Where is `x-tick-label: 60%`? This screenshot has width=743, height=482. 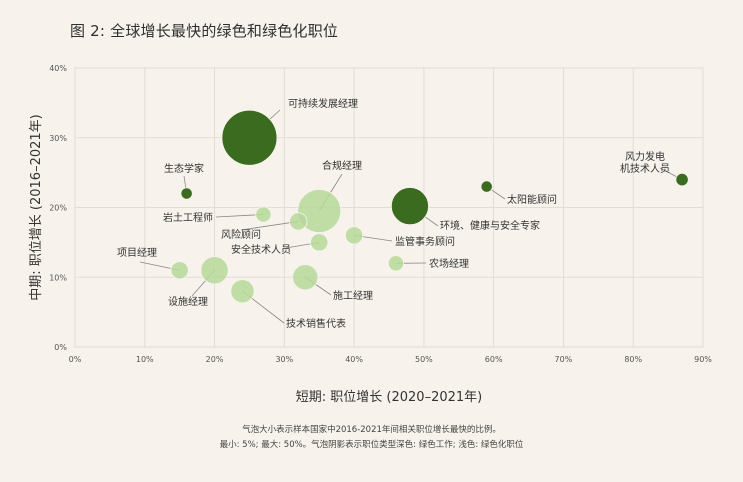
x-tick-label: 60% is located at coordinates (494, 359).